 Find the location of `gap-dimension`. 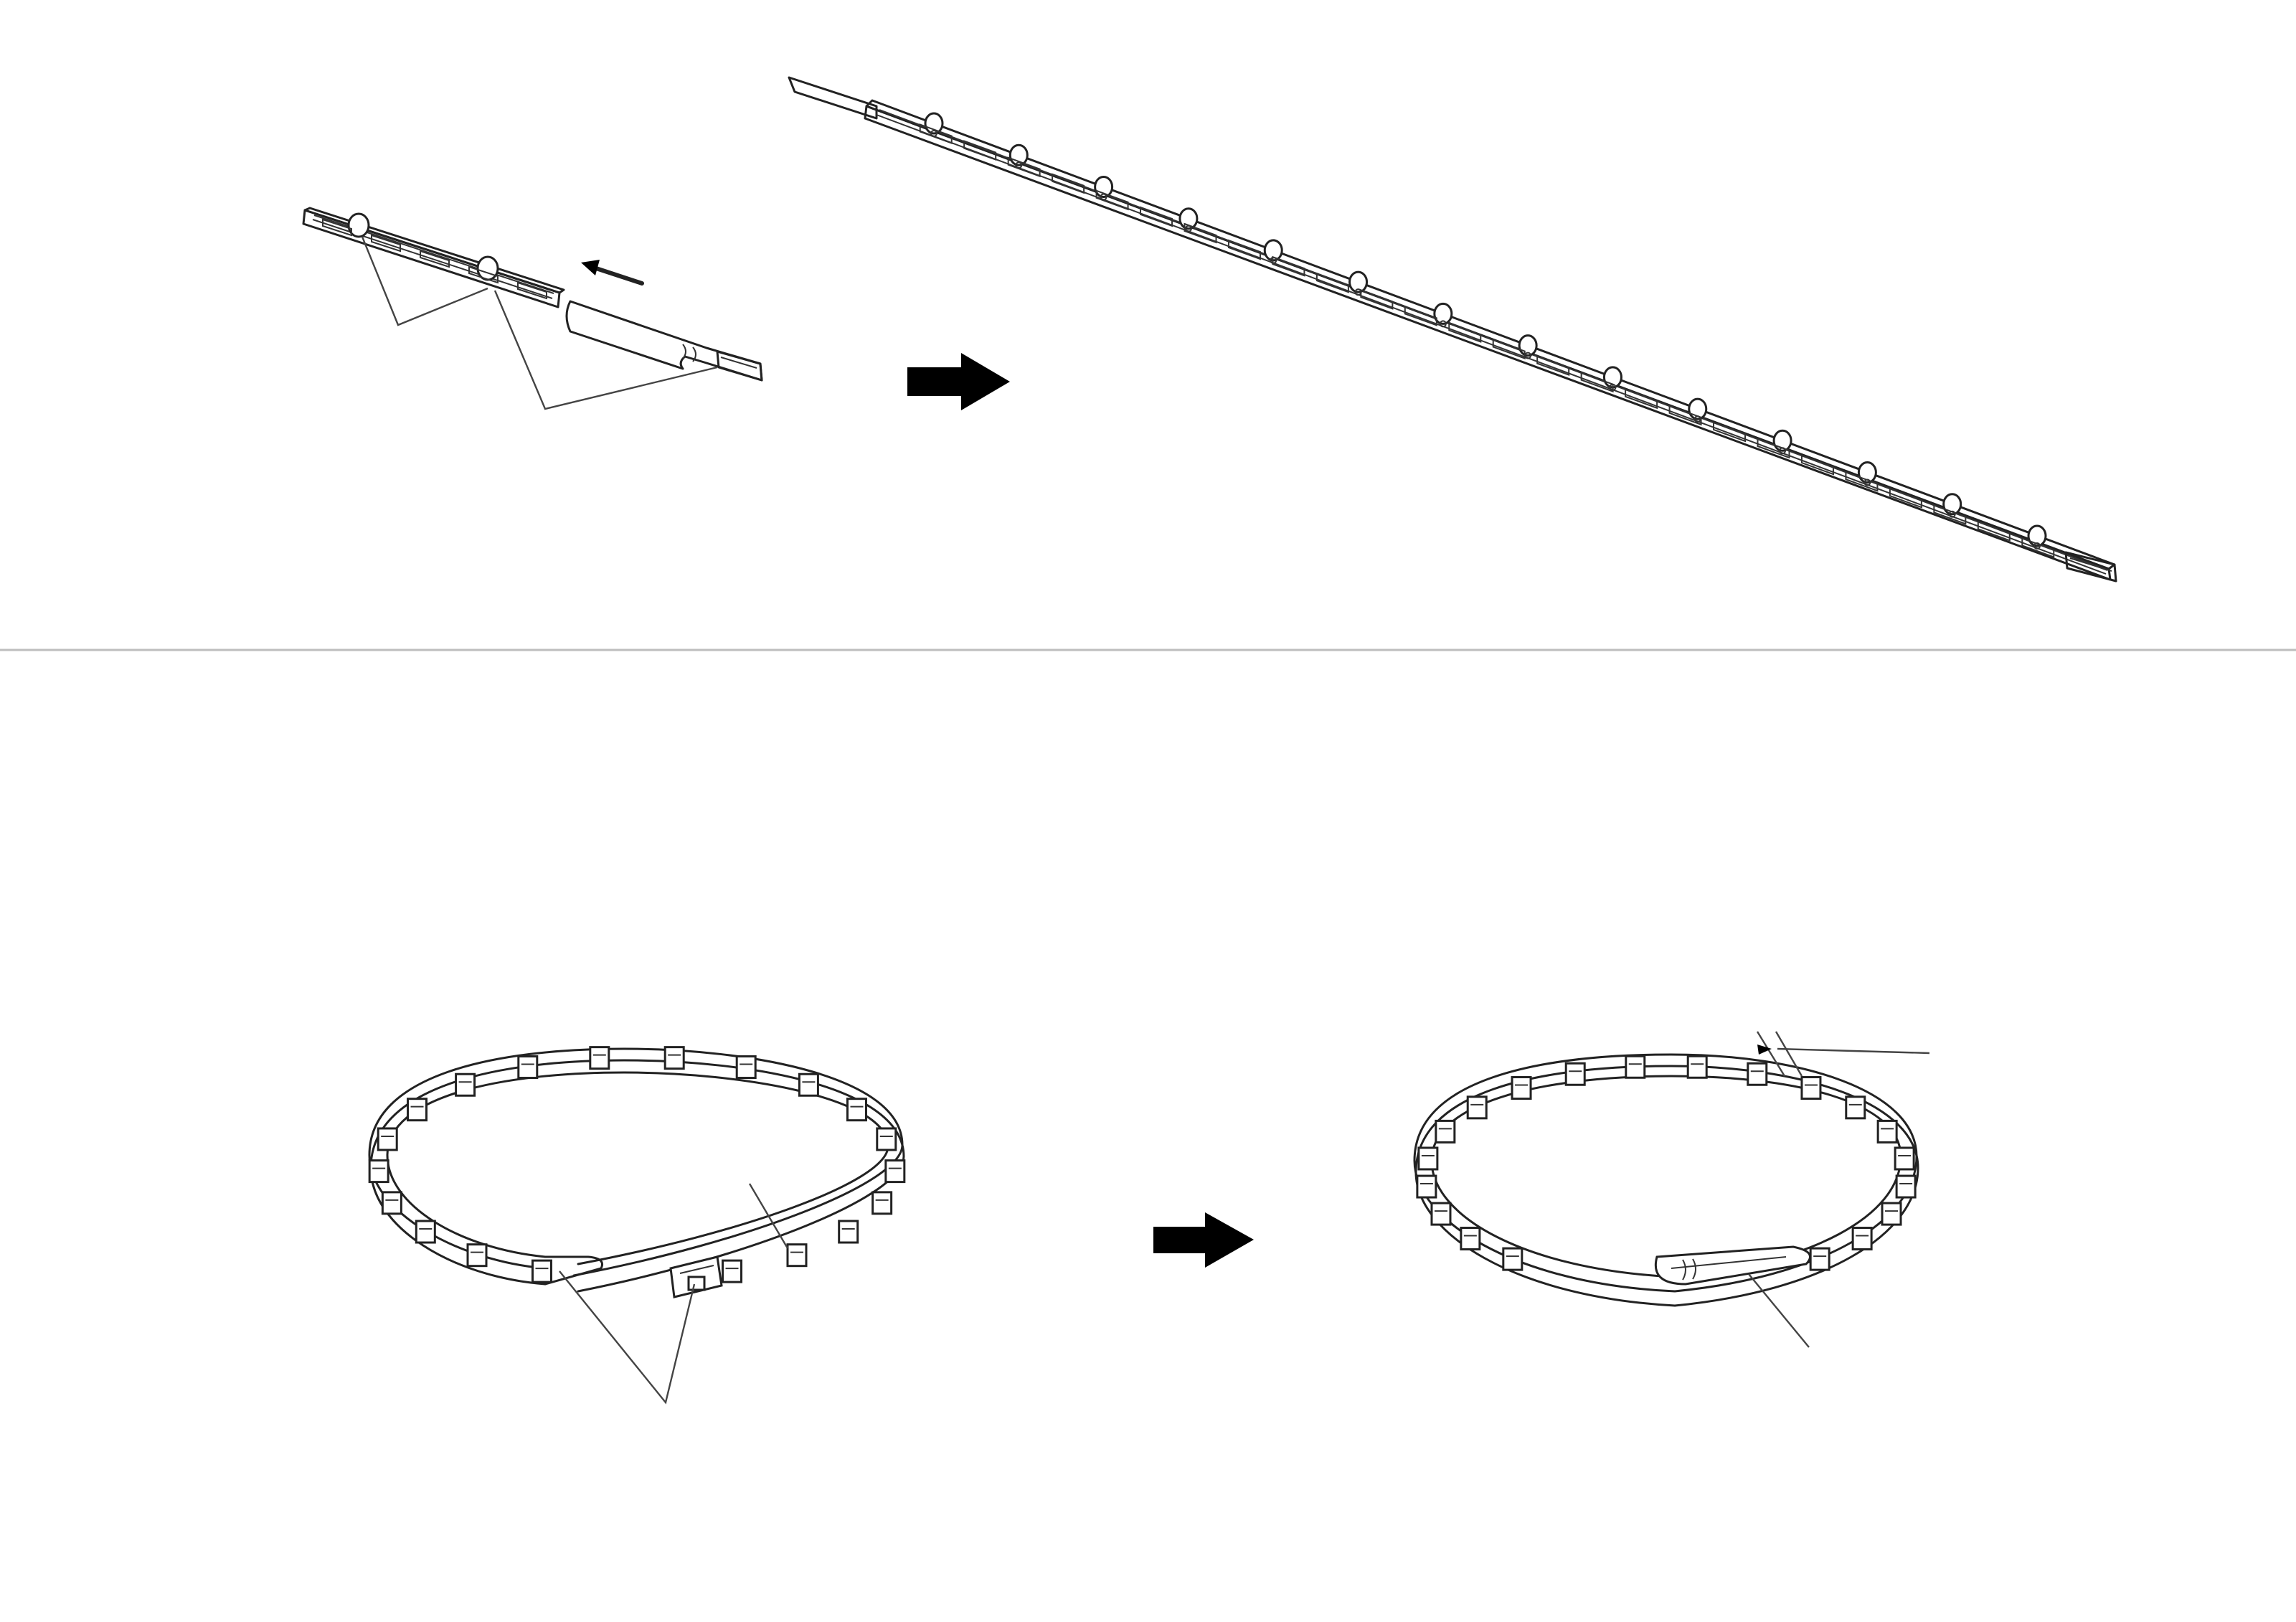

gap-dimension is located at coordinates (1843, 1054).